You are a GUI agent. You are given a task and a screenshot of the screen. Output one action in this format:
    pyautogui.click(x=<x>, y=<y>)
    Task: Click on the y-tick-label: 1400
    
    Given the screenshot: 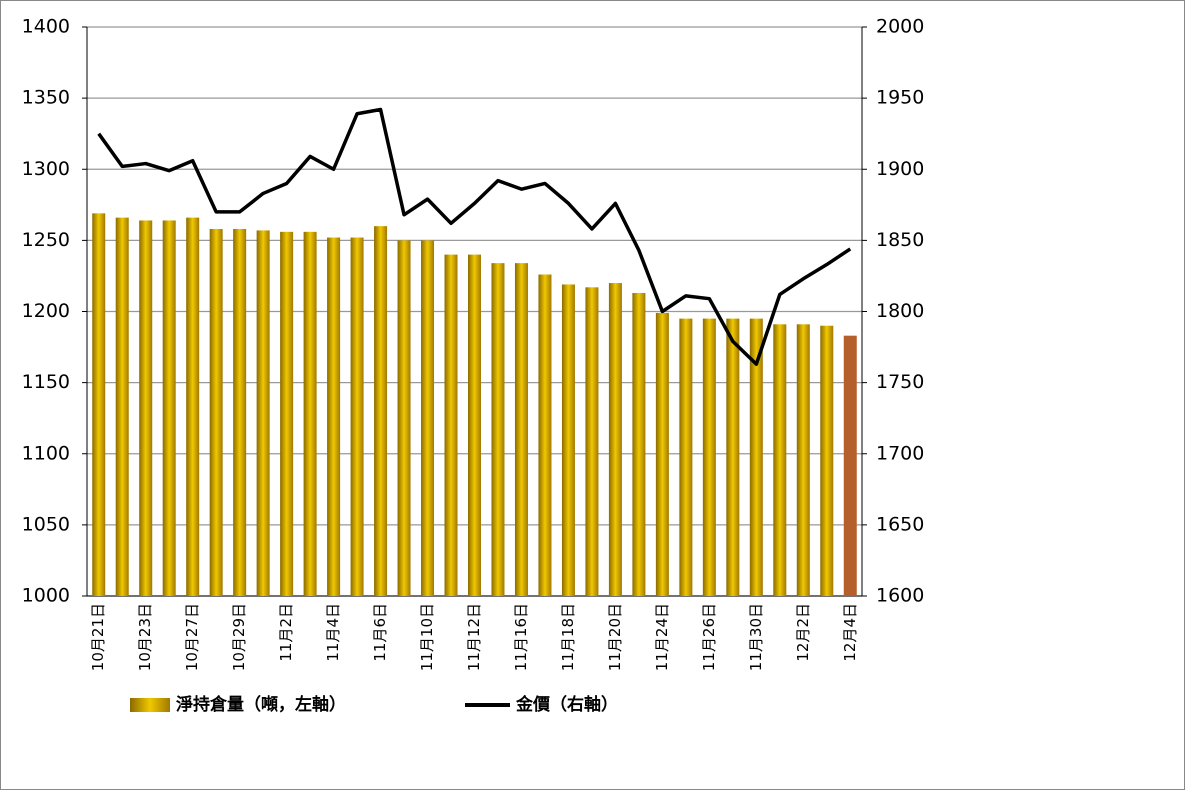 What is the action you would take?
    pyautogui.click(x=46, y=27)
    